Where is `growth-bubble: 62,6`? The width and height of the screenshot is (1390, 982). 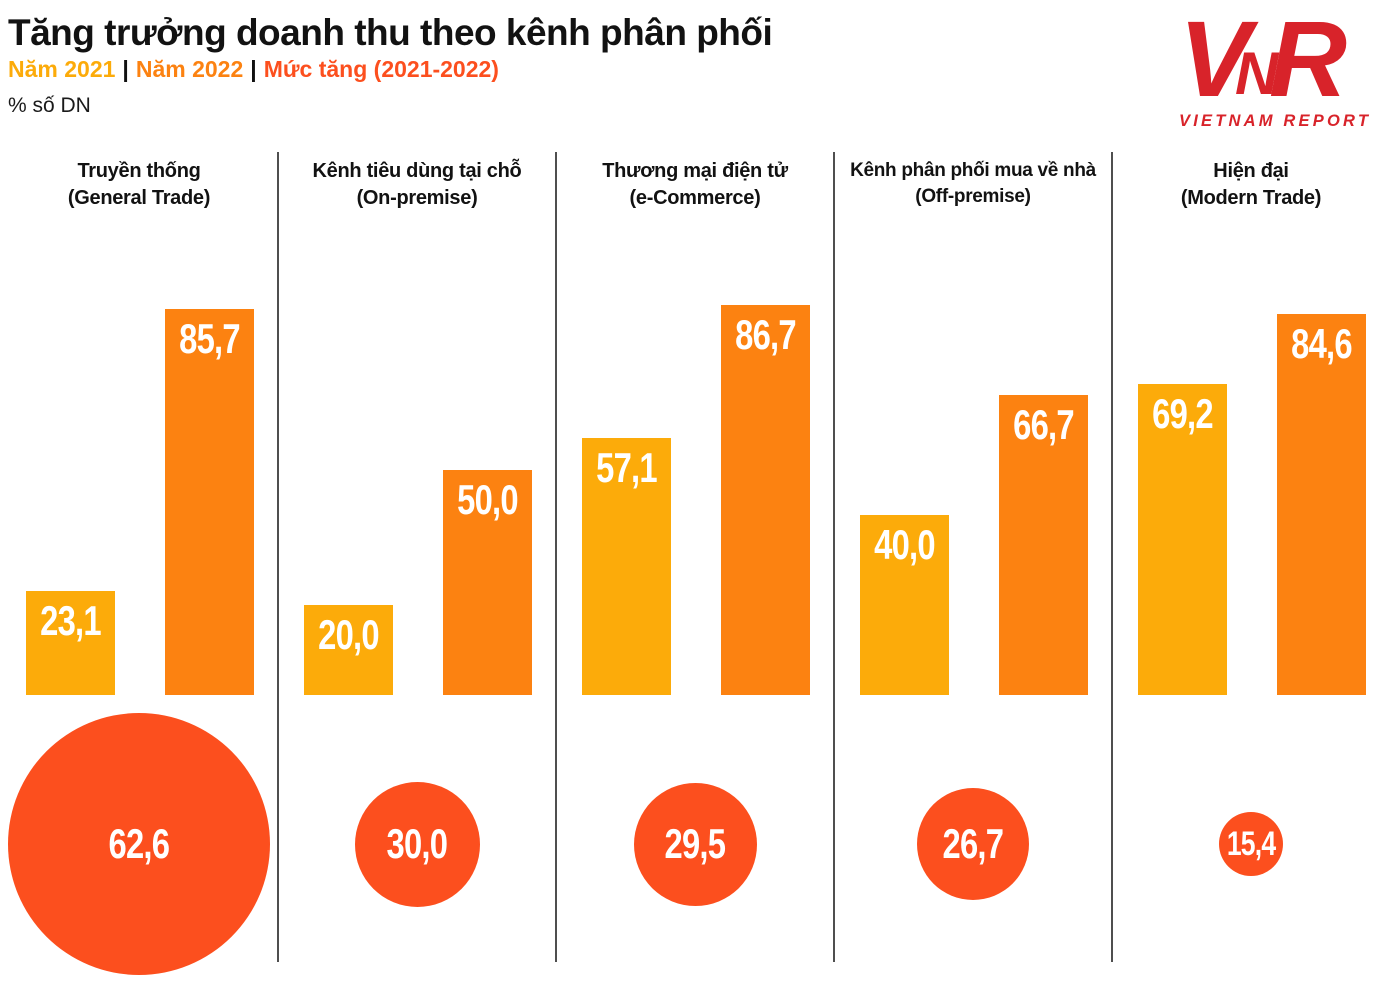
growth-bubble: 62,6 is located at coordinates (139, 844).